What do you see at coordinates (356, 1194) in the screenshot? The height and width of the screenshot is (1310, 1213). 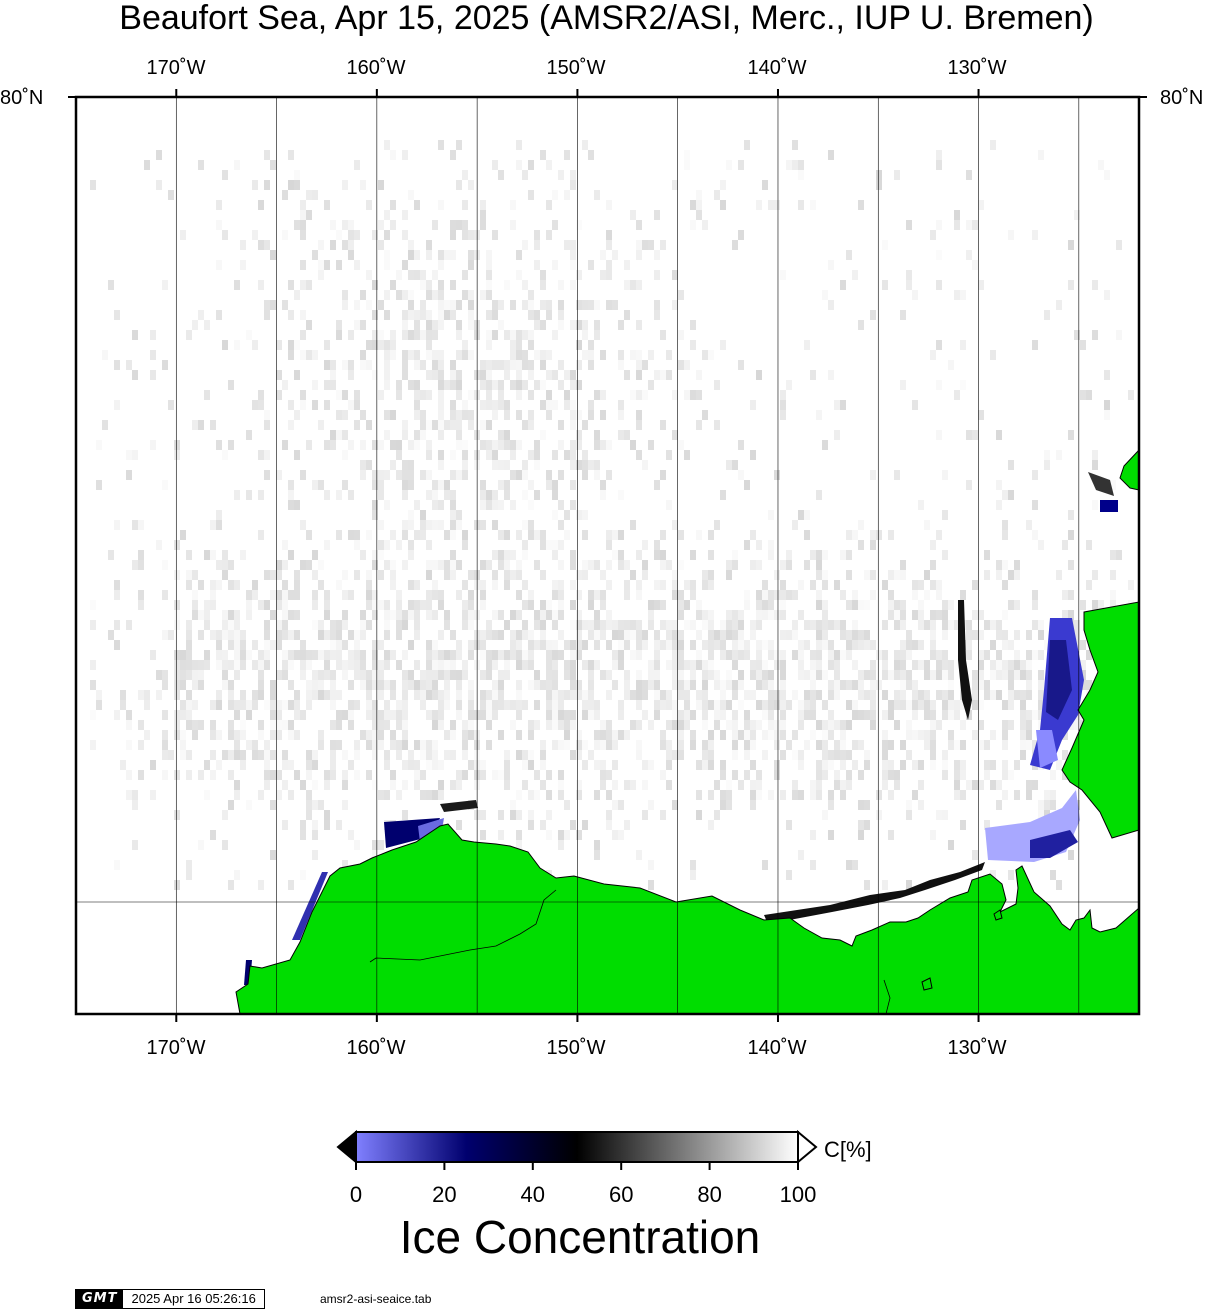 I see `colorbar-tick-label: 0` at bounding box center [356, 1194].